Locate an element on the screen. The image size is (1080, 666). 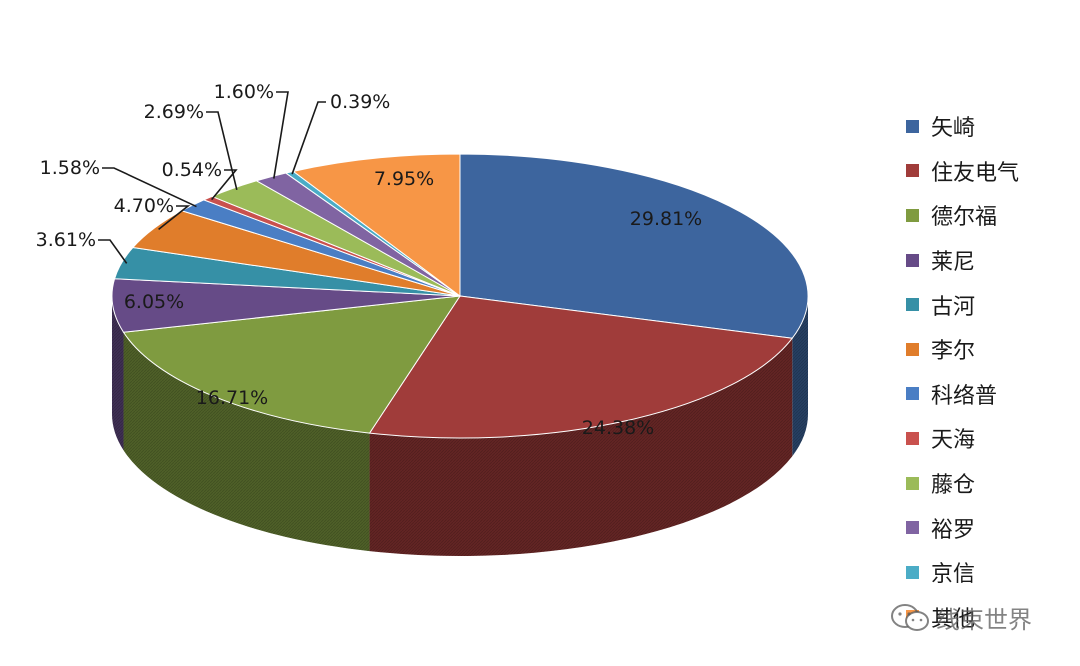
legend-label-11: 其他 is located at coordinates (953, 619).